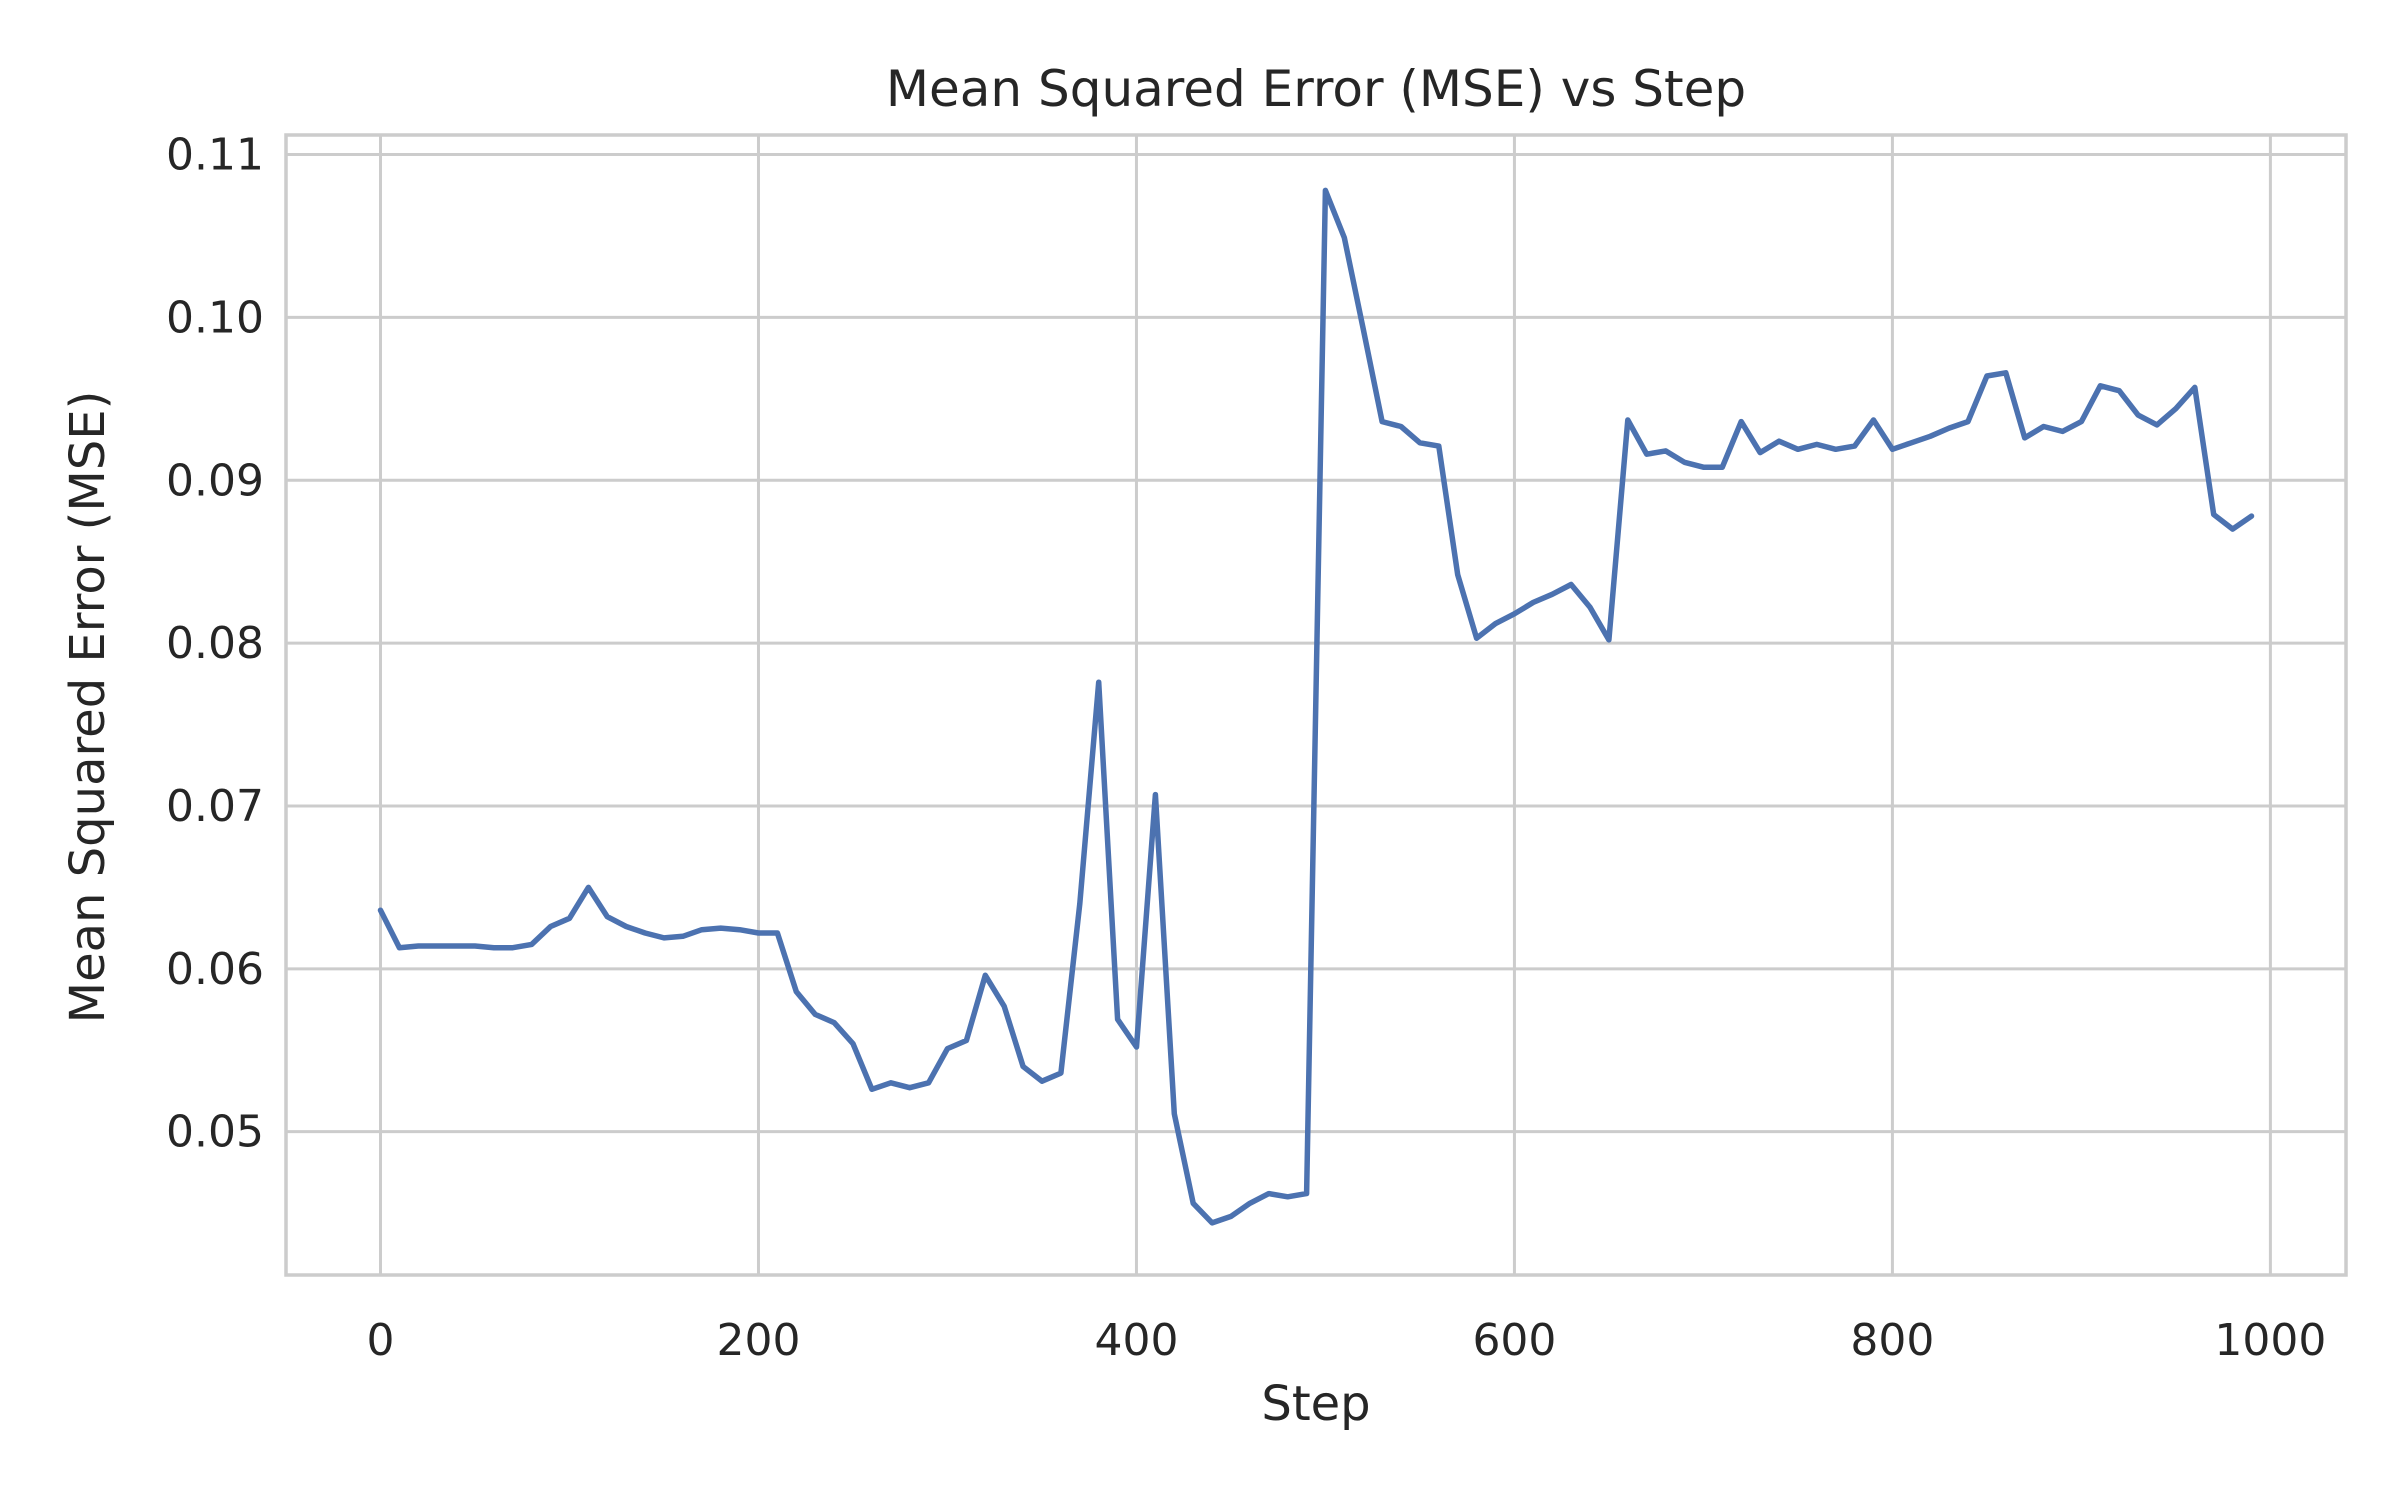 This screenshot has width=2400, height=1505. I want to click on x-tick-label: 800, so click(1892, 1340).